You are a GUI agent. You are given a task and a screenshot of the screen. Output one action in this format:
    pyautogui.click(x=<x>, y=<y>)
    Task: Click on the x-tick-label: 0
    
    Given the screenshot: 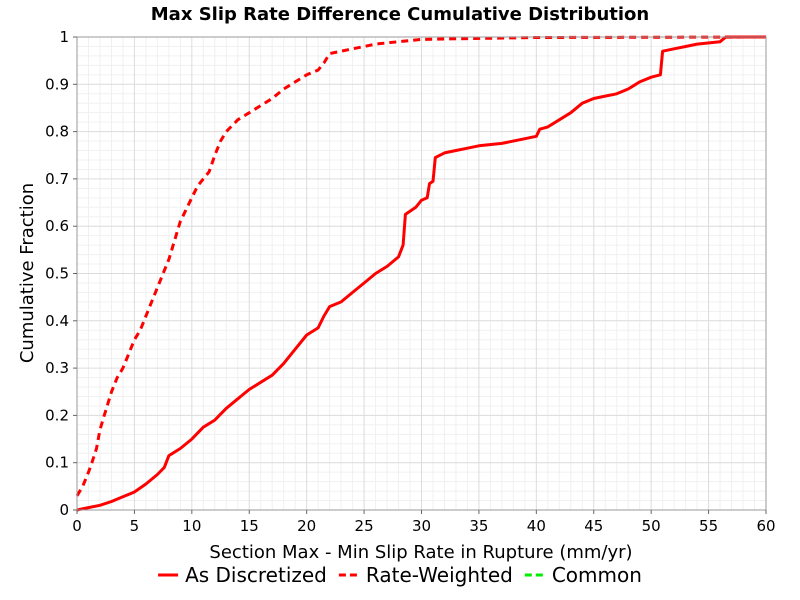 What is the action you would take?
    pyautogui.click(x=77, y=526)
    